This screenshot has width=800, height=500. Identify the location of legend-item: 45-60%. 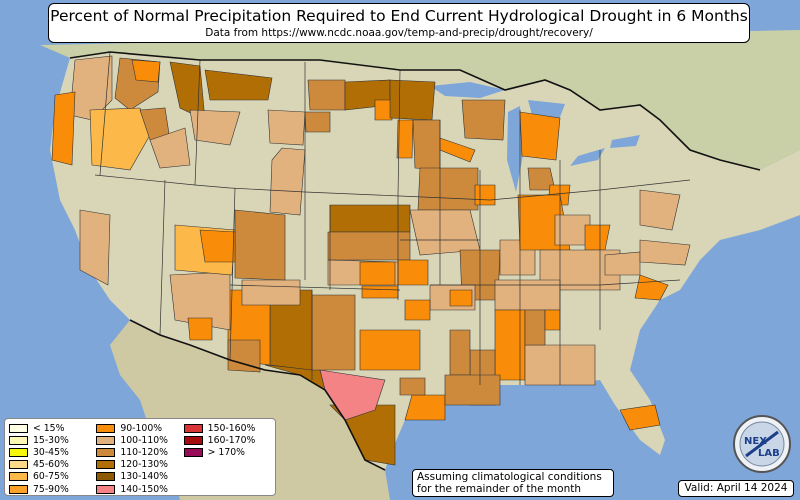
(52, 465).